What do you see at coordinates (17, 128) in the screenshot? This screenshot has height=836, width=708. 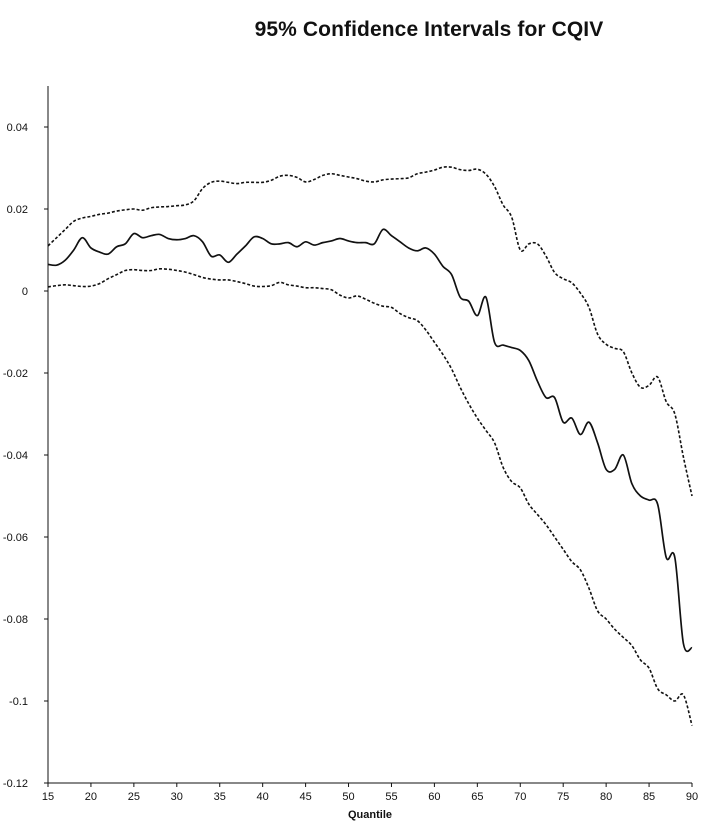 I see `y-tick-label: 0.04` at bounding box center [17, 128].